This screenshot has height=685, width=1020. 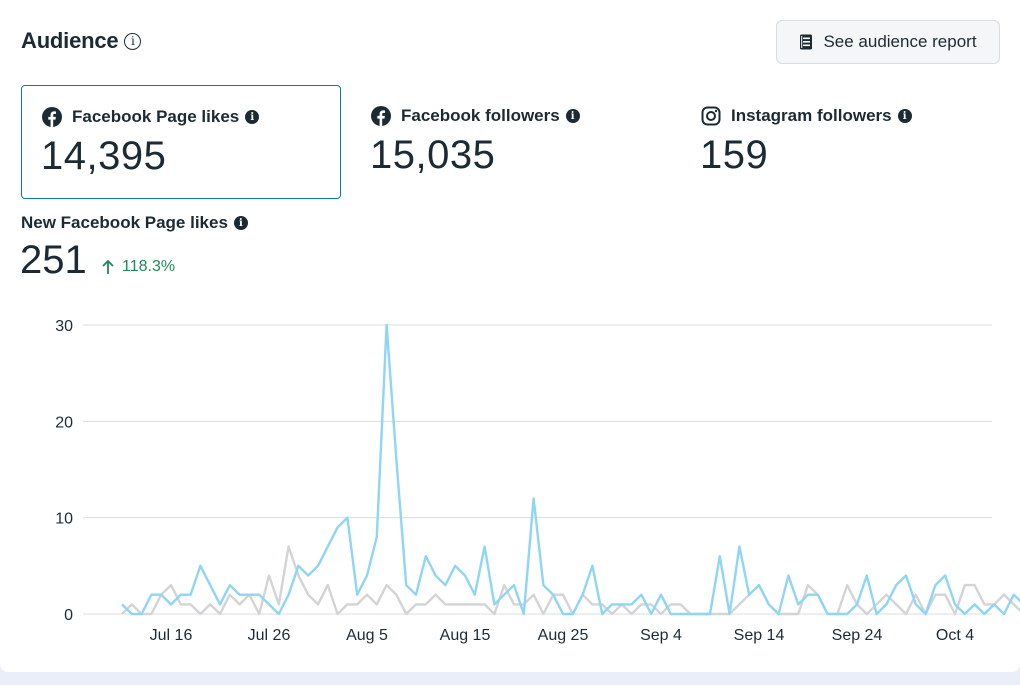 I want to click on metric-label: Facebook Page likes, so click(x=156, y=116).